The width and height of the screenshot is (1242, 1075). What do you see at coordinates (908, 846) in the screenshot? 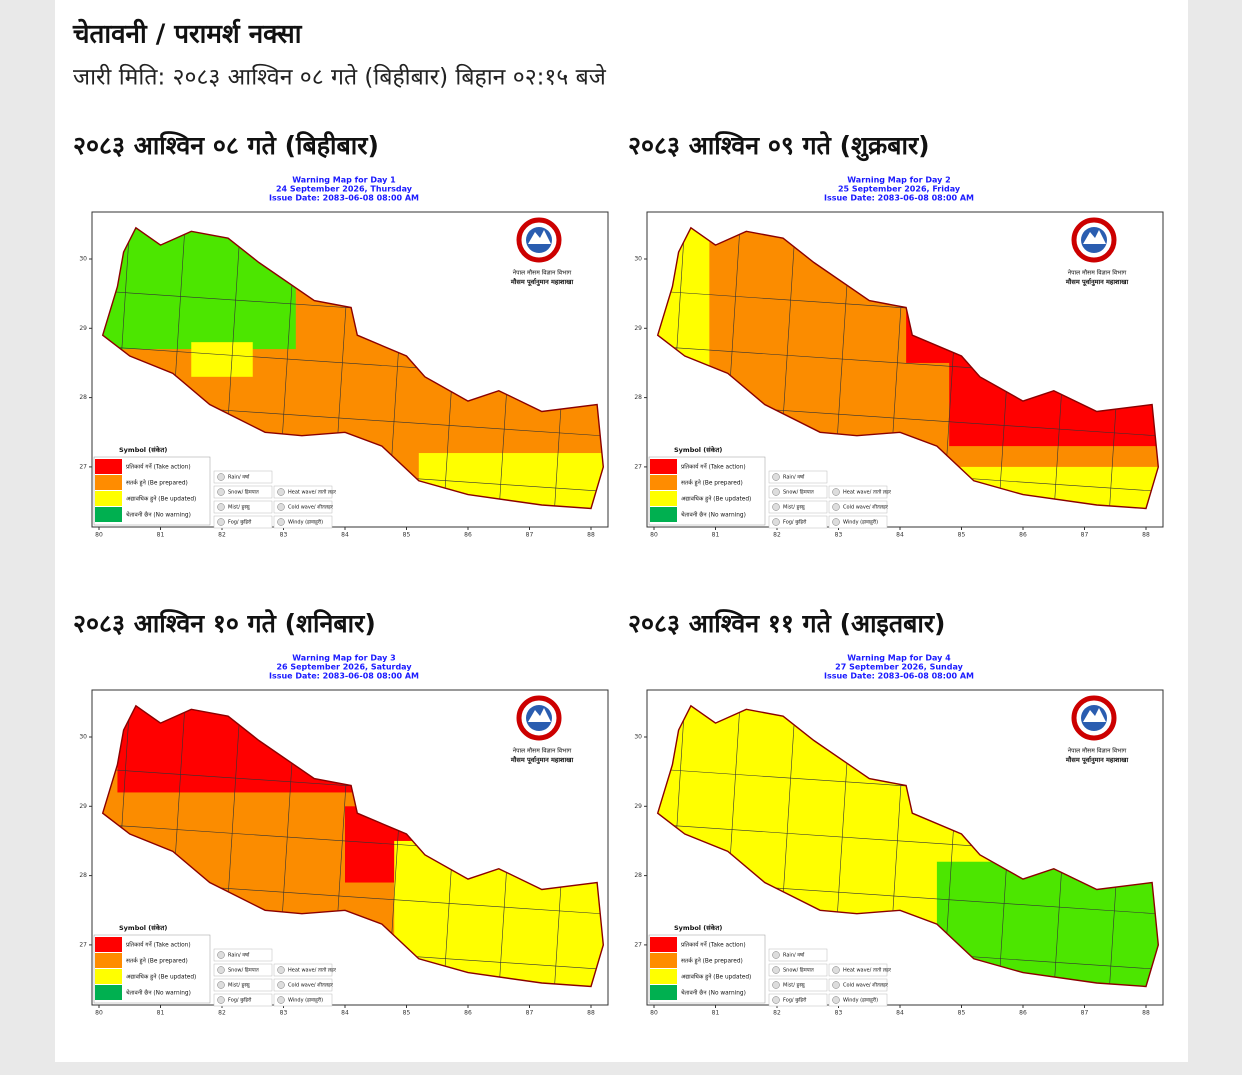
I see `country-border` at bounding box center [908, 846].